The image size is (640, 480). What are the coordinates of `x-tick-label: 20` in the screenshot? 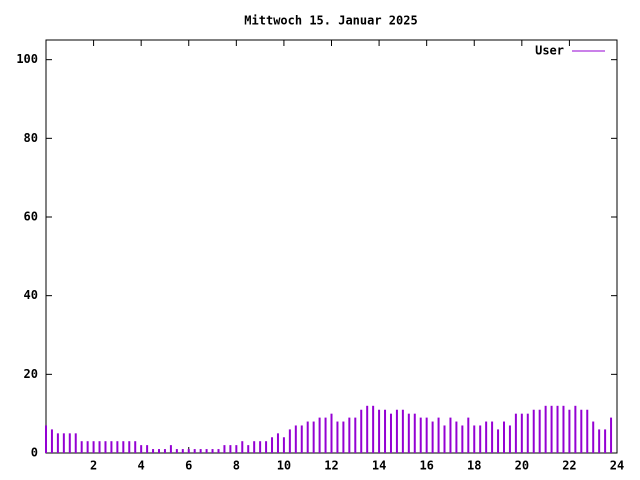 It's located at (522, 466).